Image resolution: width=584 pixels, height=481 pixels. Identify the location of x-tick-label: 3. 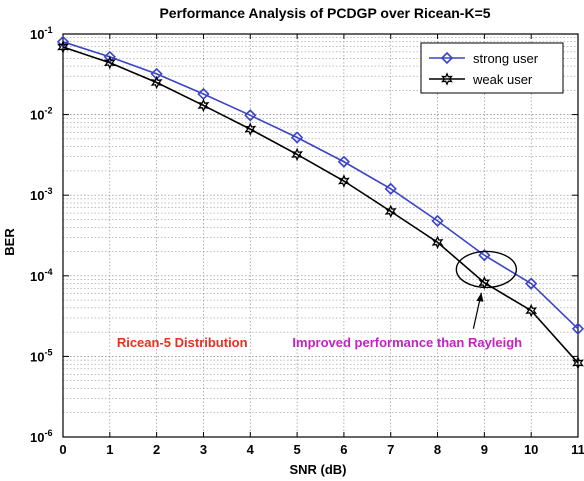
(203, 449).